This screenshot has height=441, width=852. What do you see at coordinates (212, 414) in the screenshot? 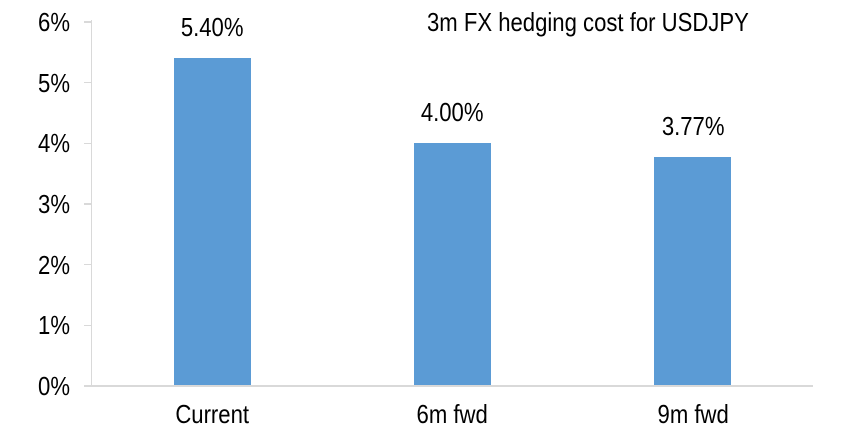
I see `category-label: Current` at bounding box center [212, 414].